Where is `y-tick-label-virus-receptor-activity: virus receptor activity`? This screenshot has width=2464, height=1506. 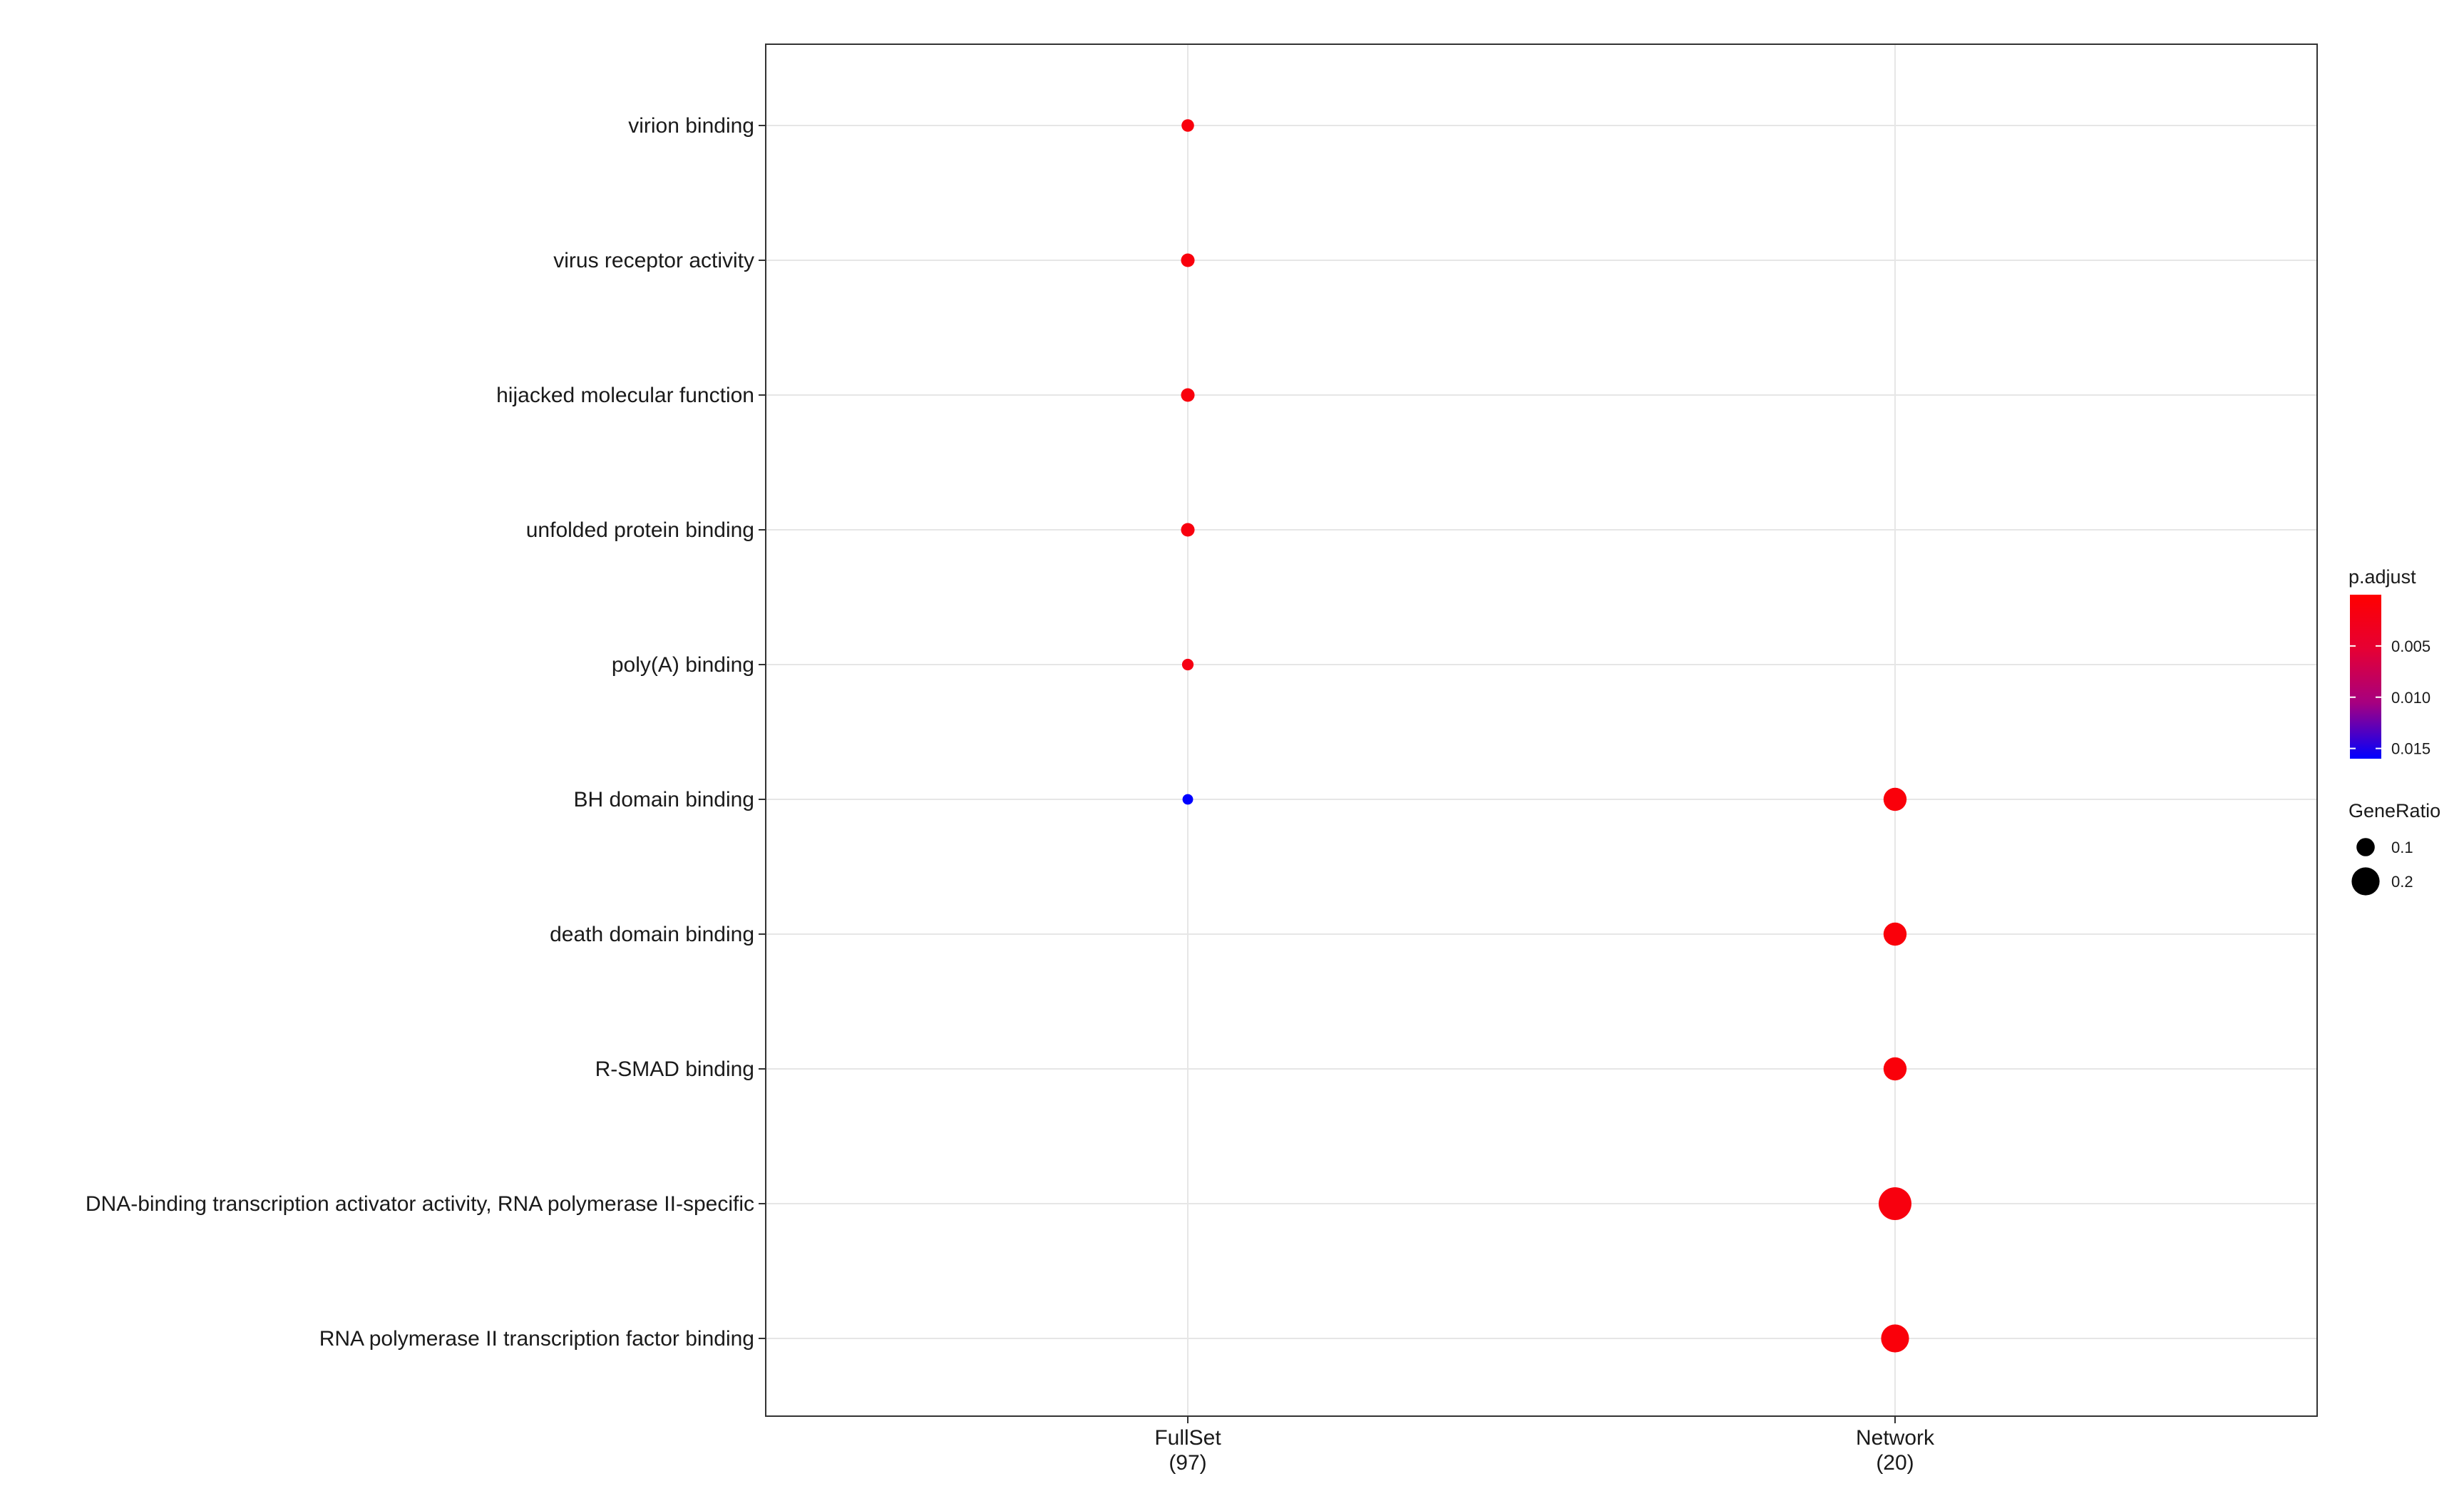
y-tick-label-virus-receptor-activity: virus receptor activity is located at coordinates (653, 260).